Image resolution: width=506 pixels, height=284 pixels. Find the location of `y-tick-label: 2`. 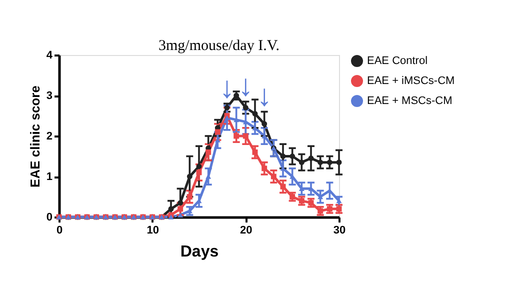

y-tick-label: 2 is located at coordinates (49, 136).